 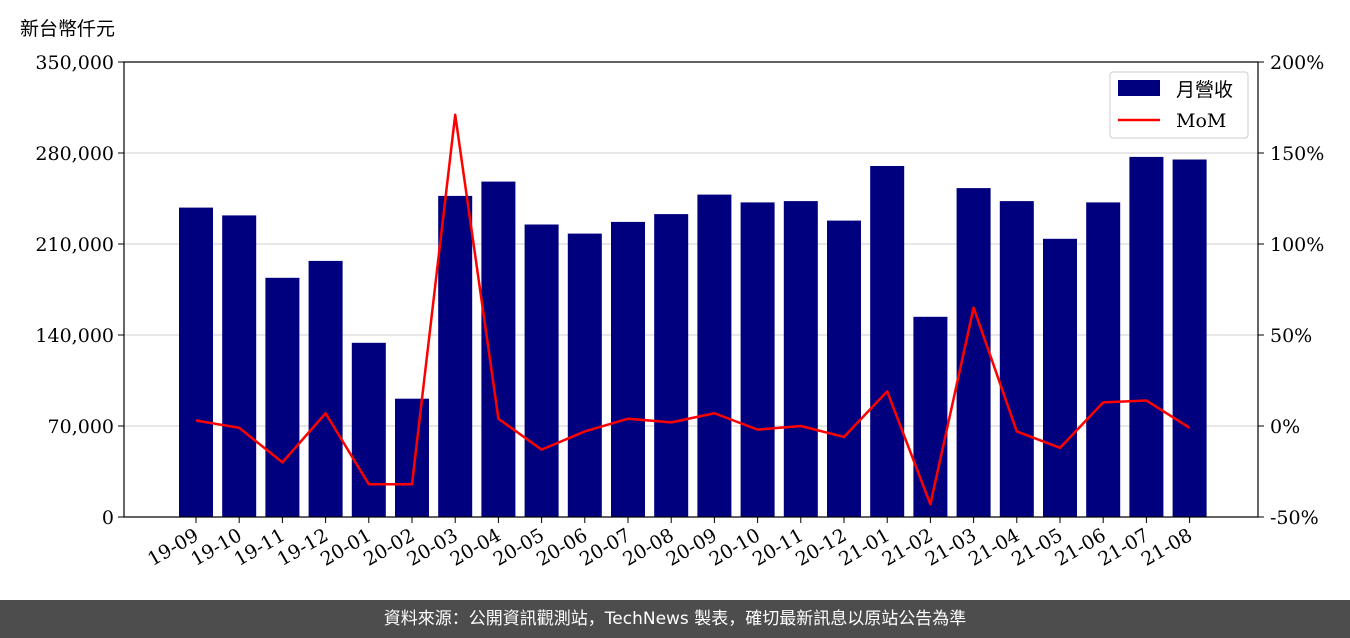 What do you see at coordinates (108, 518) in the screenshot?
I see `left-tick-label: 0` at bounding box center [108, 518].